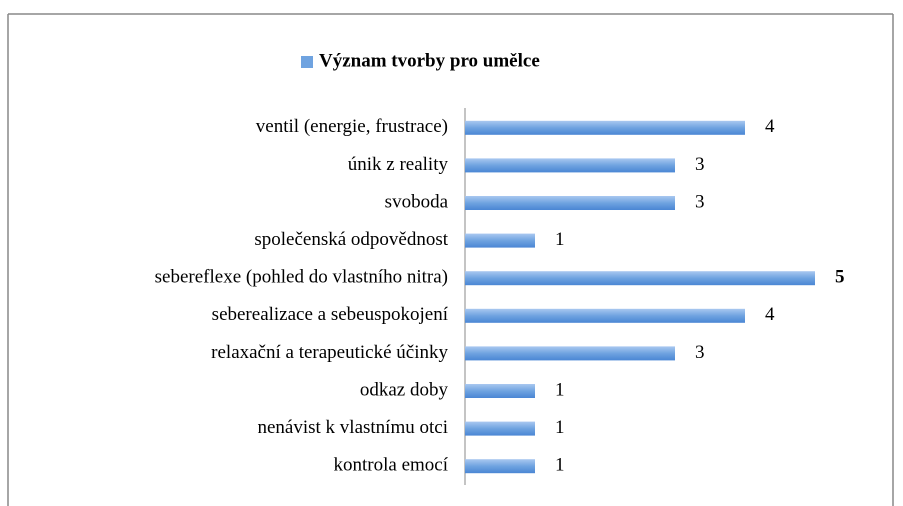  Describe the element at coordinates (351, 239) in the screenshot. I see `y-tick-label: společenská odpovědnost` at that location.